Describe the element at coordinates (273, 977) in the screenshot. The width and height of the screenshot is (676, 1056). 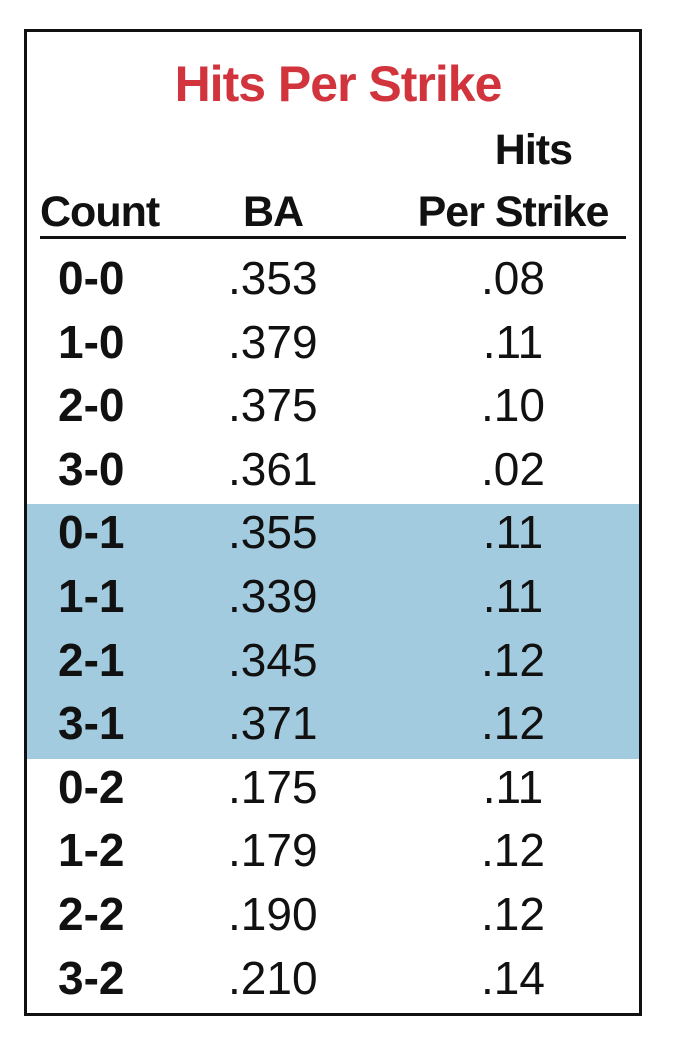
I see `ba-cell: .210` at that location.